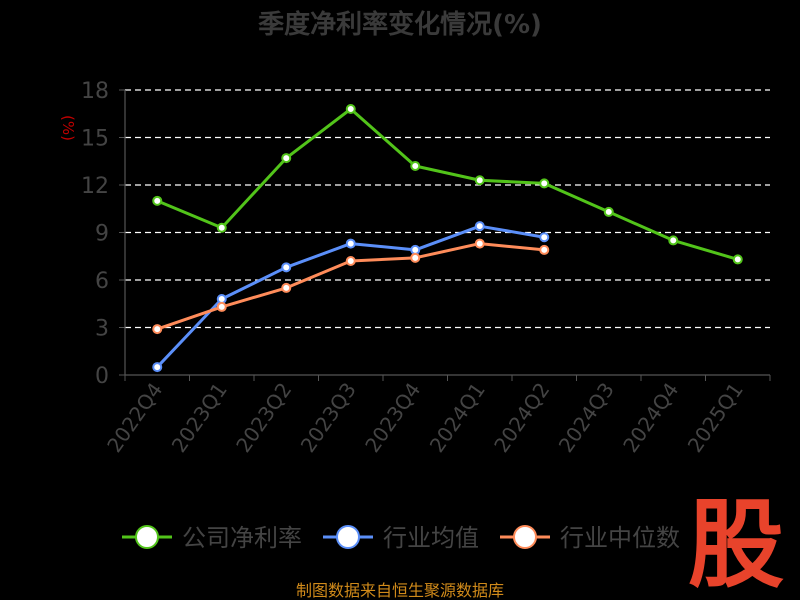 The height and width of the screenshot is (600, 800). I want to click on y-tick-label: 15, so click(95, 139).